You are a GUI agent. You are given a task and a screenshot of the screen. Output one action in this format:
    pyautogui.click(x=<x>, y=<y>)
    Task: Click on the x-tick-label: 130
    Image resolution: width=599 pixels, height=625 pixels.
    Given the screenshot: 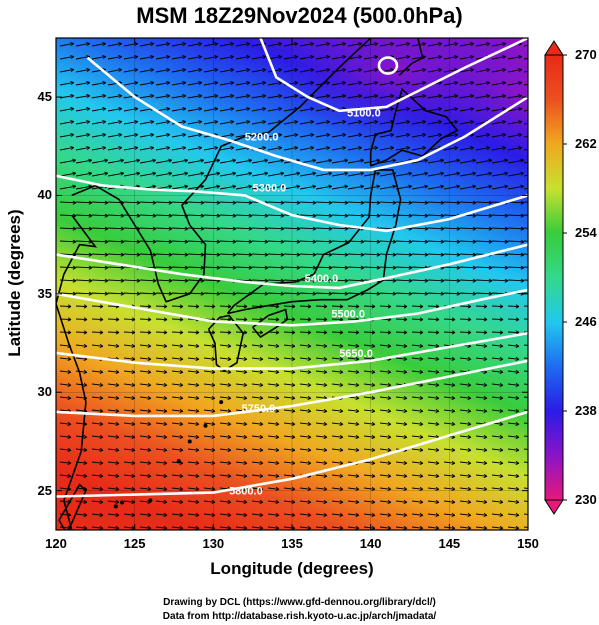 What is the action you would take?
    pyautogui.click(x=213, y=543)
    